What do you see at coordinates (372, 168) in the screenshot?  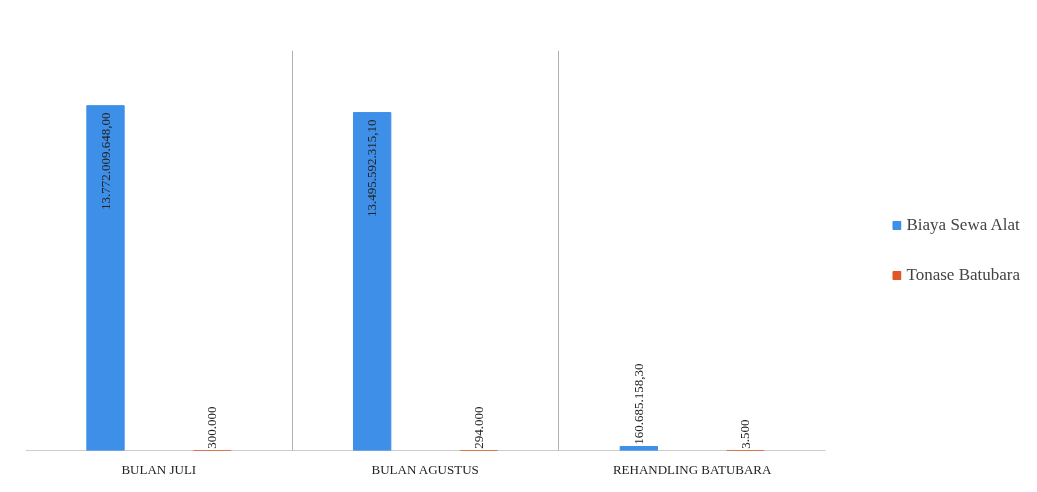 I see `data-label: 13.495.592.315,10` at bounding box center [372, 168].